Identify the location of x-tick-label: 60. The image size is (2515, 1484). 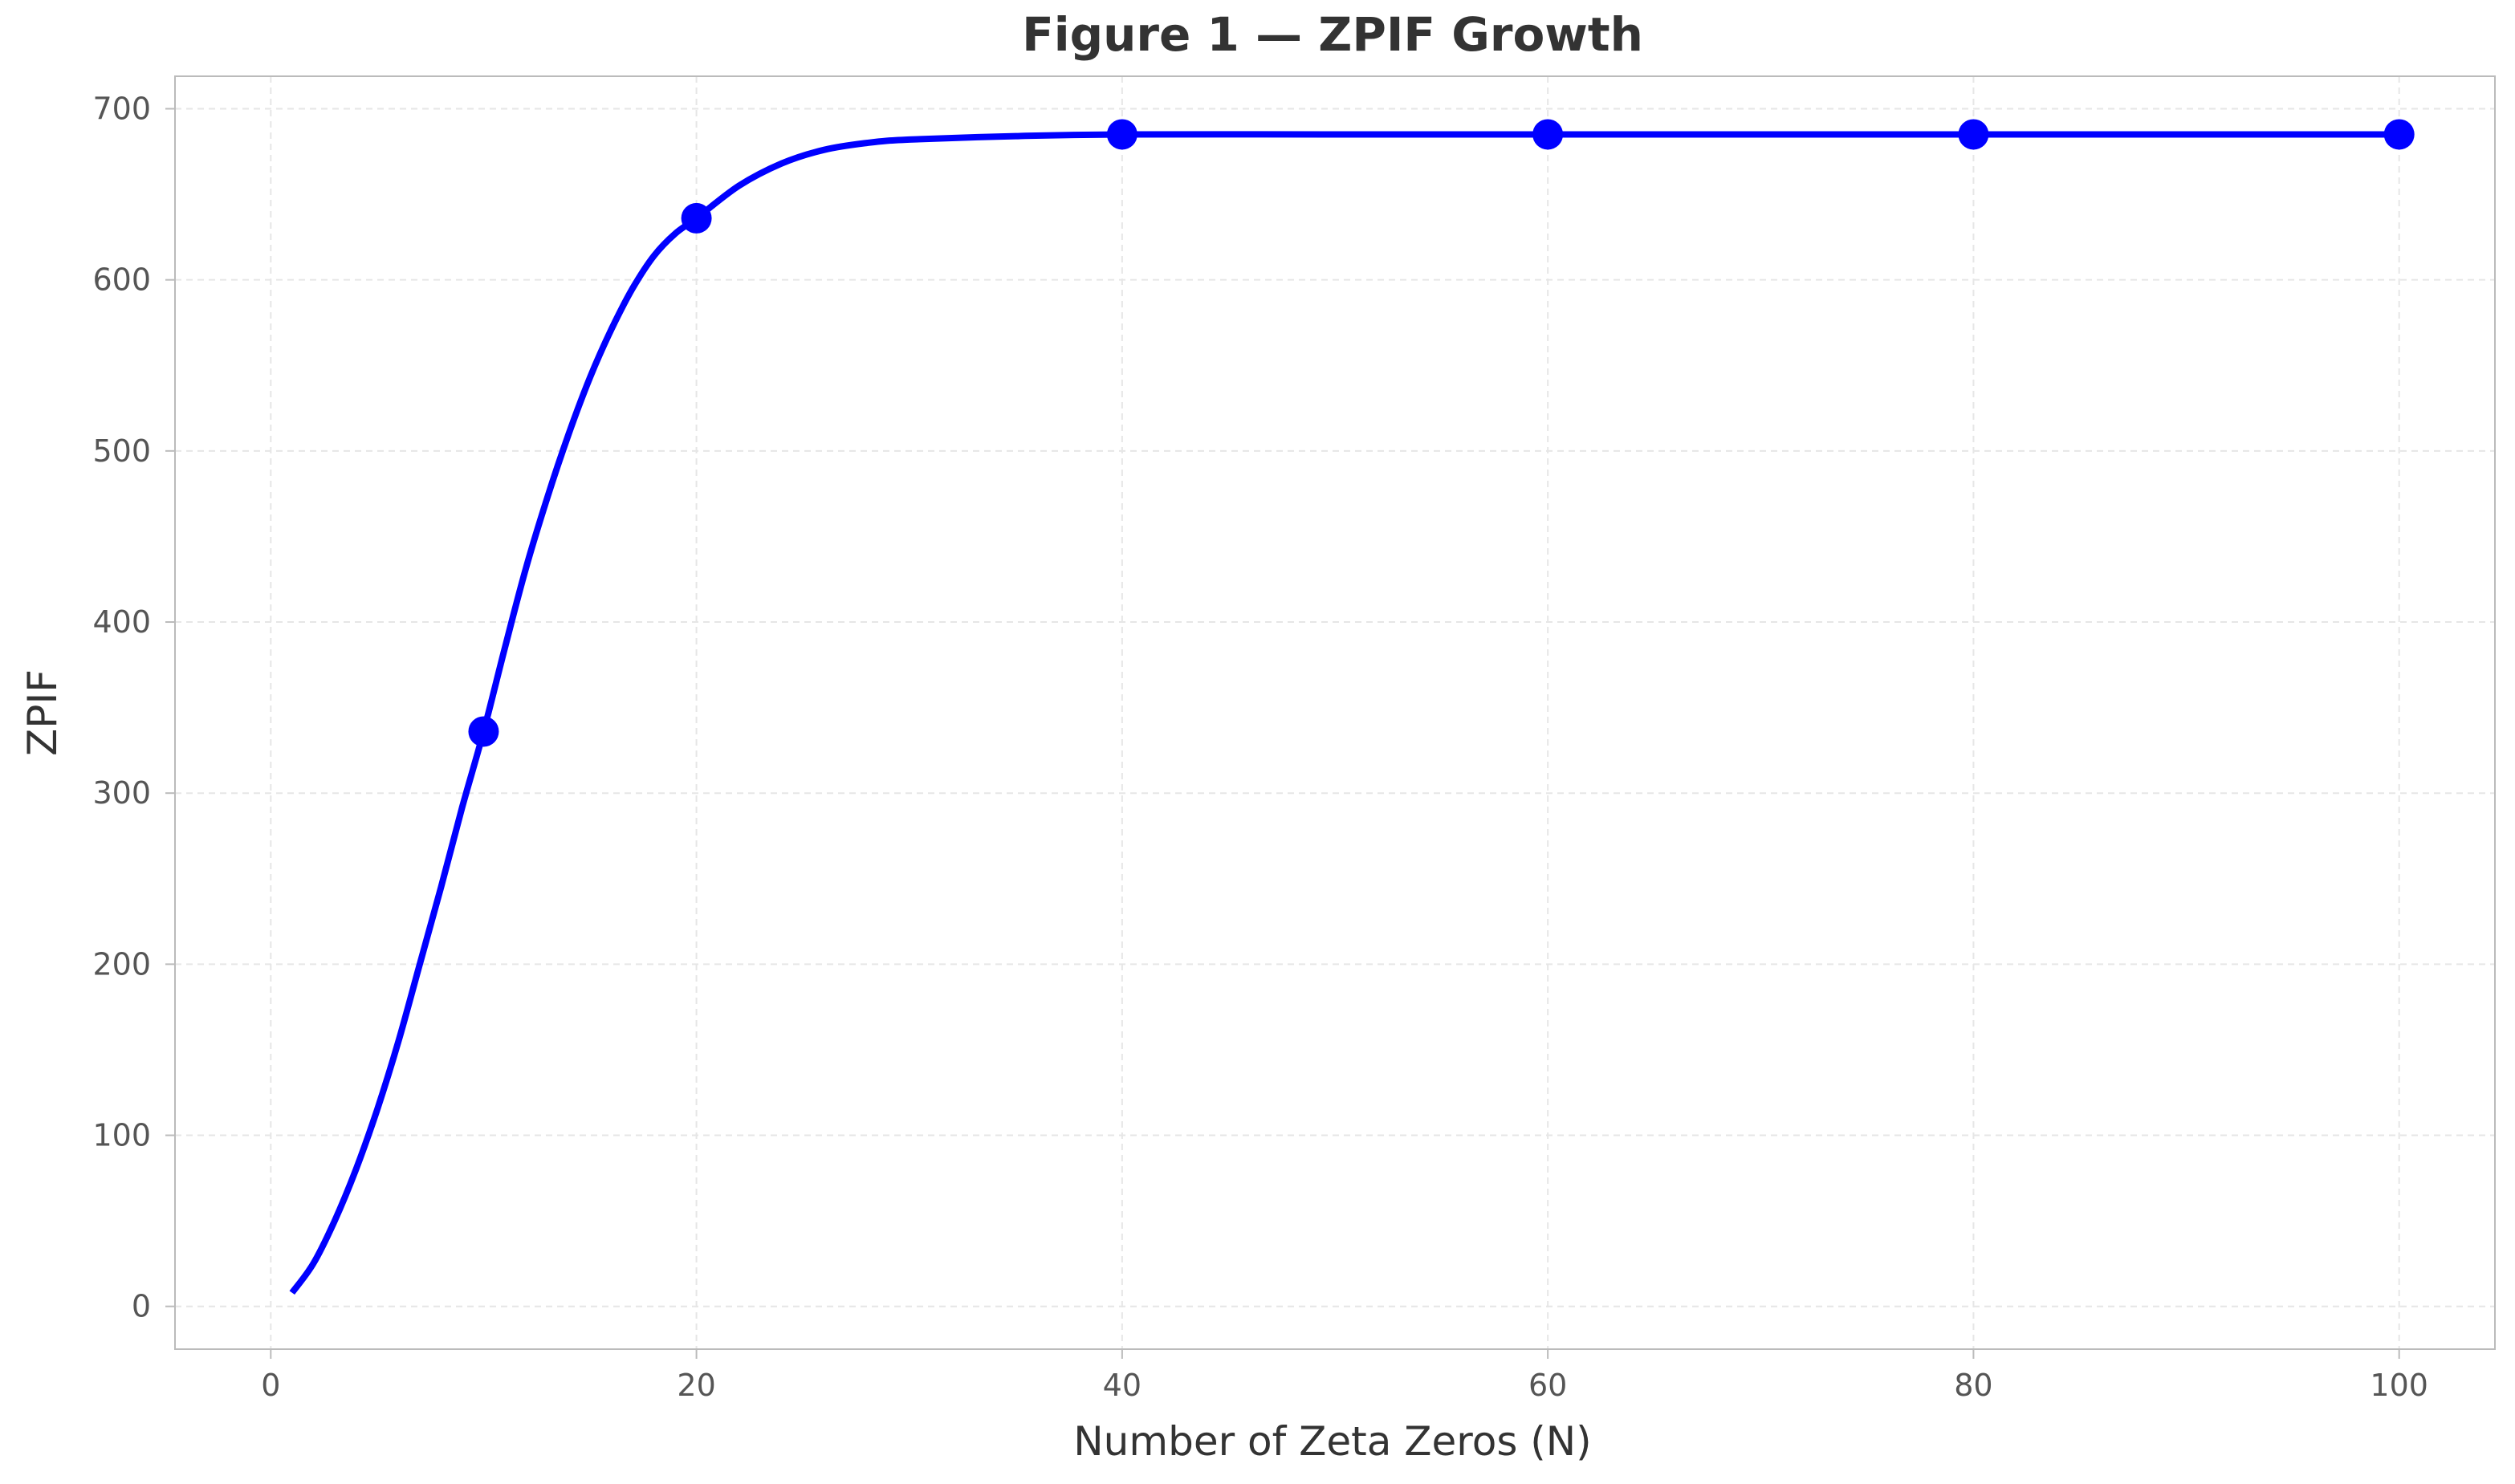
(1548, 1385).